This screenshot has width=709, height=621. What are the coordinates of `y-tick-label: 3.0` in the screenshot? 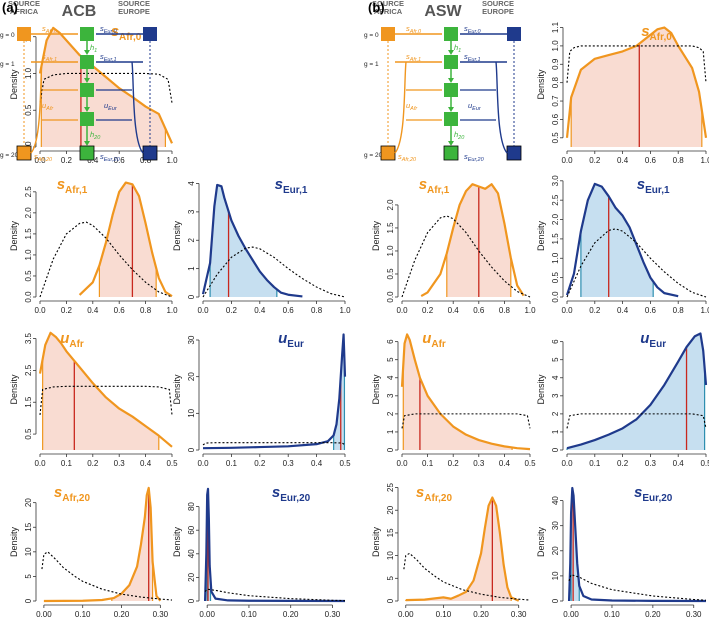 It's located at (555, 181).